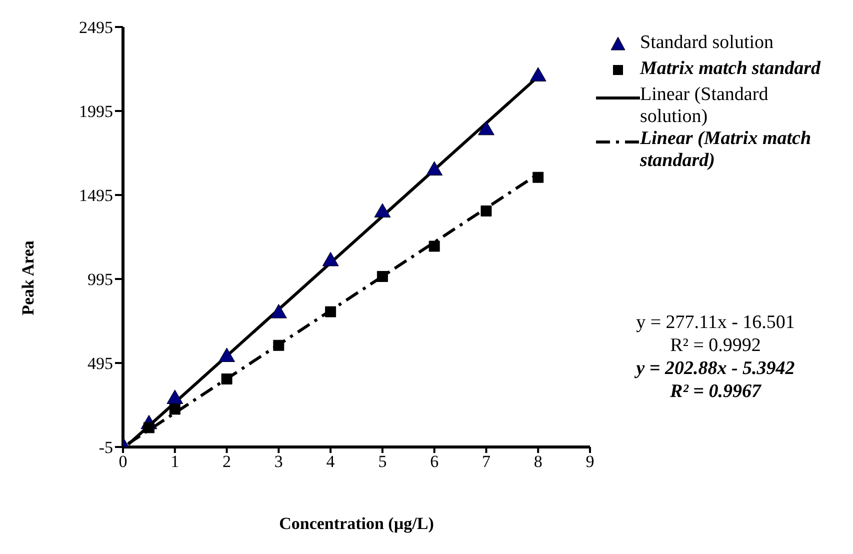 The height and width of the screenshot is (554, 853). What do you see at coordinates (731, 69) in the screenshot?
I see `legend-label: Matrix match standard` at bounding box center [731, 69].